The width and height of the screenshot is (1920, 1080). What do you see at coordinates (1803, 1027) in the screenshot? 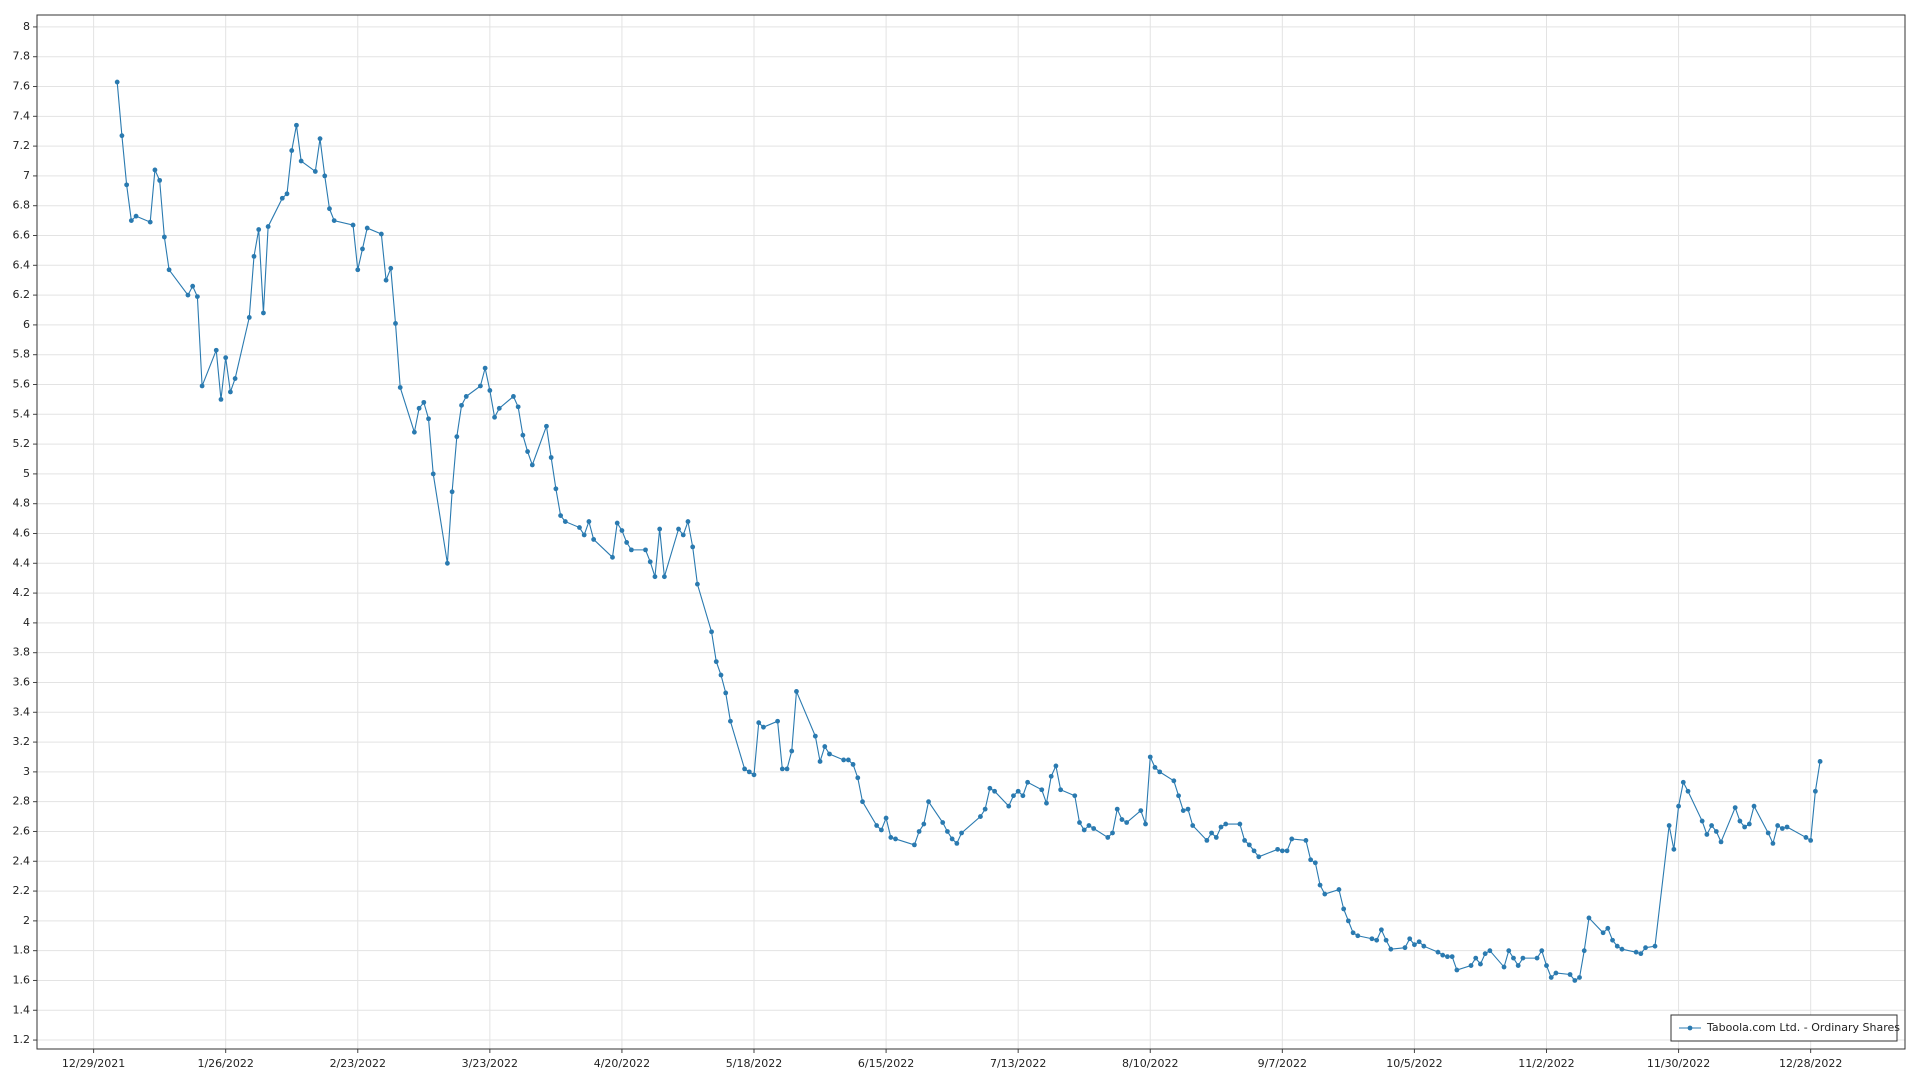
I see `legend-label: Taboola.com Ltd. - Ordinary Shares` at bounding box center [1803, 1027].